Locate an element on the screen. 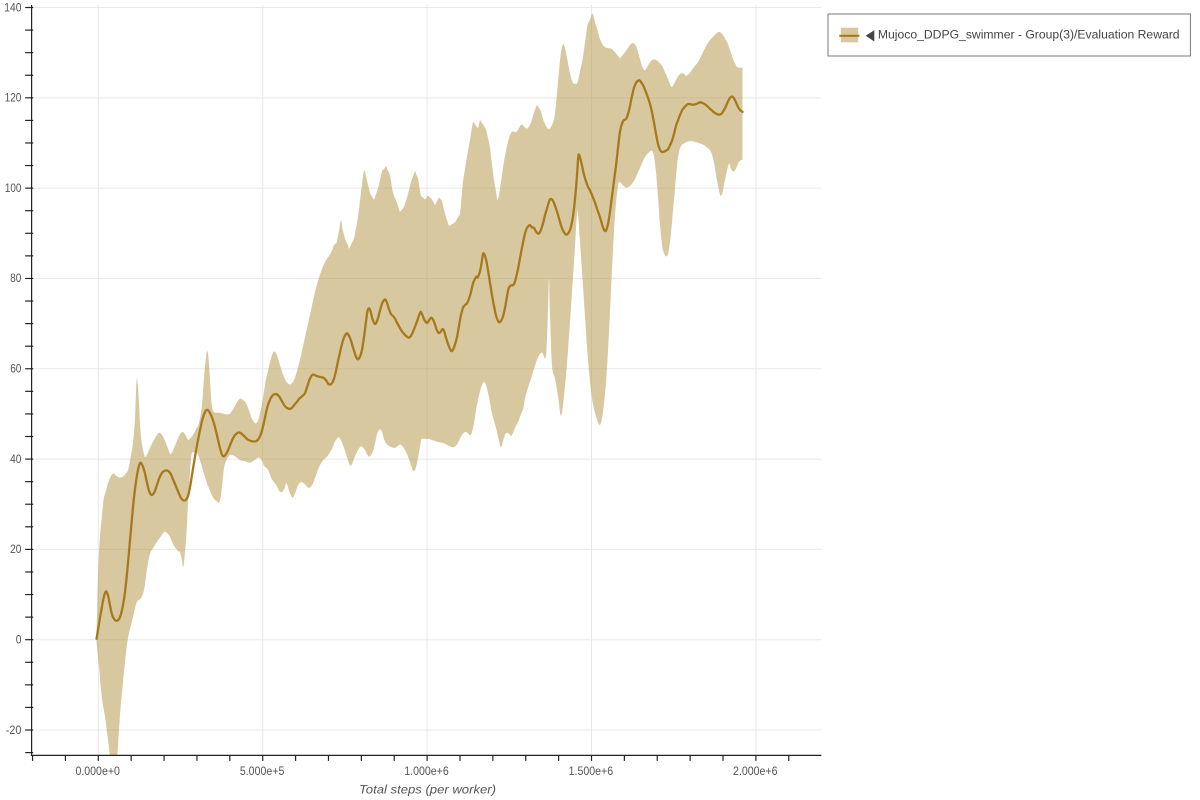 The height and width of the screenshot is (800, 1200). svg-text: 0.000e+0 is located at coordinates (97, 771).